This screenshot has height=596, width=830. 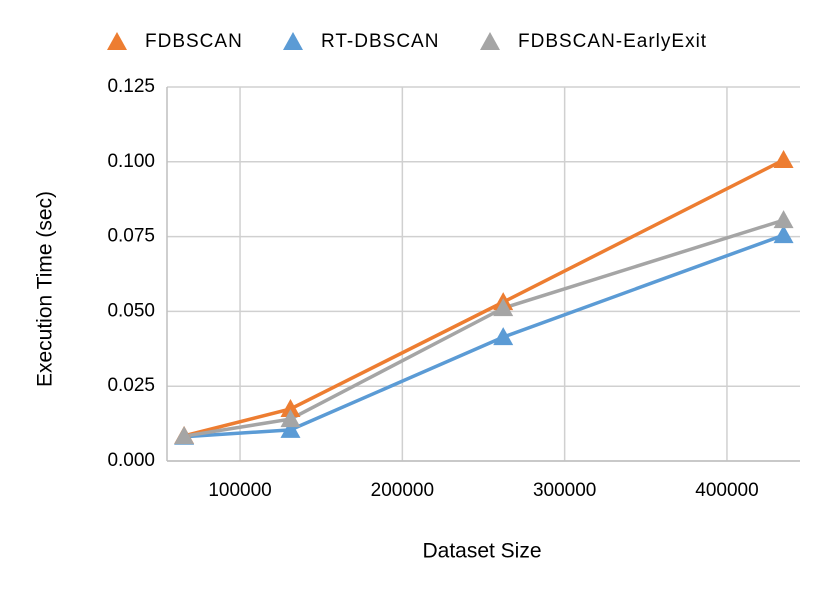 What do you see at coordinates (402, 490) in the screenshot?
I see `x-tick-label: 200000` at bounding box center [402, 490].